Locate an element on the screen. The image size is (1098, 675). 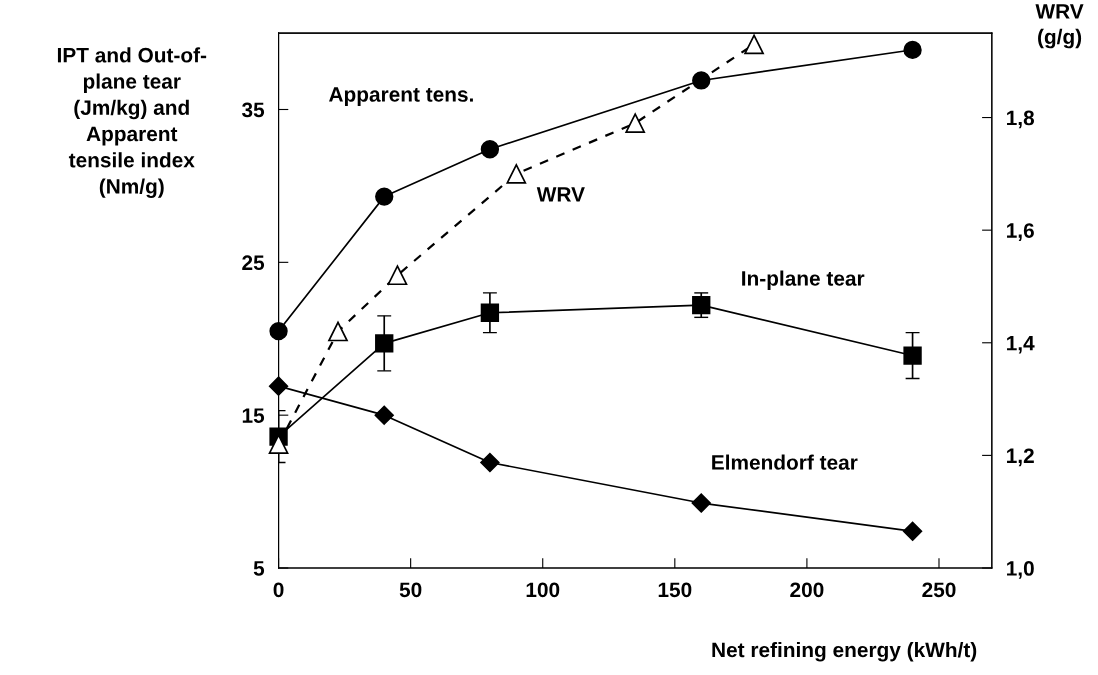
series-label: Elmendorf tear is located at coordinates (785, 462).